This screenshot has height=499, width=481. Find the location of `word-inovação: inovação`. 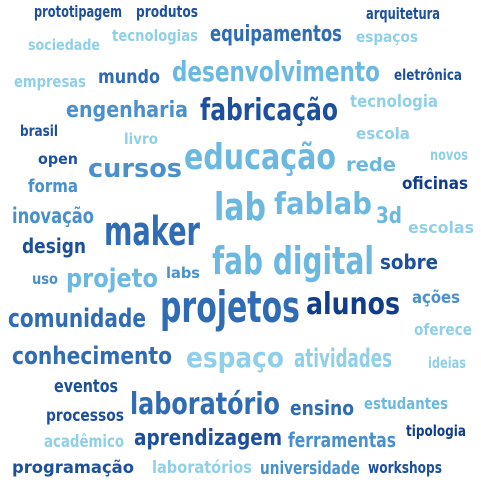

word-inovação: inovação is located at coordinates (53, 216).